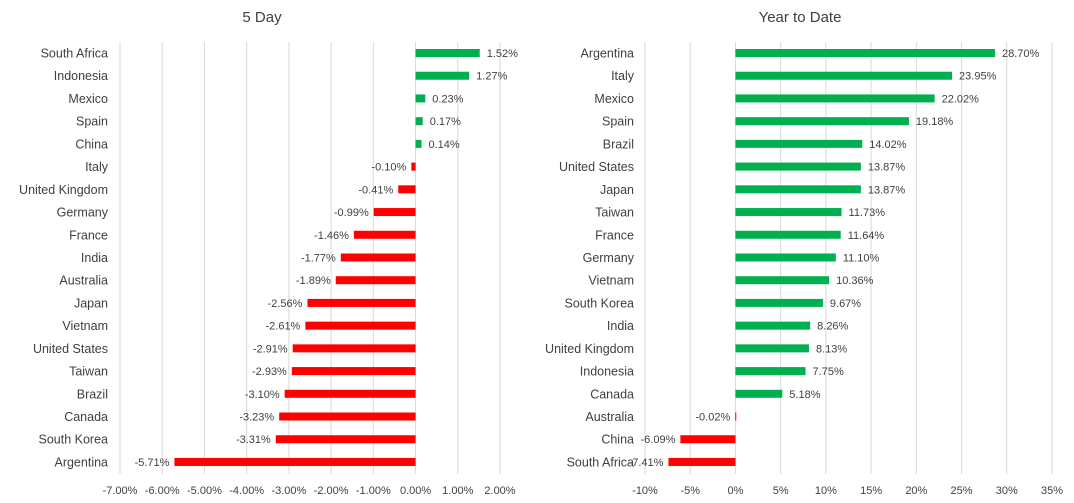  What do you see at coordinates (74, 54) in the screenshot?
I see `category-label-5-day-0: South Africa` at bounding box center [74, 54].